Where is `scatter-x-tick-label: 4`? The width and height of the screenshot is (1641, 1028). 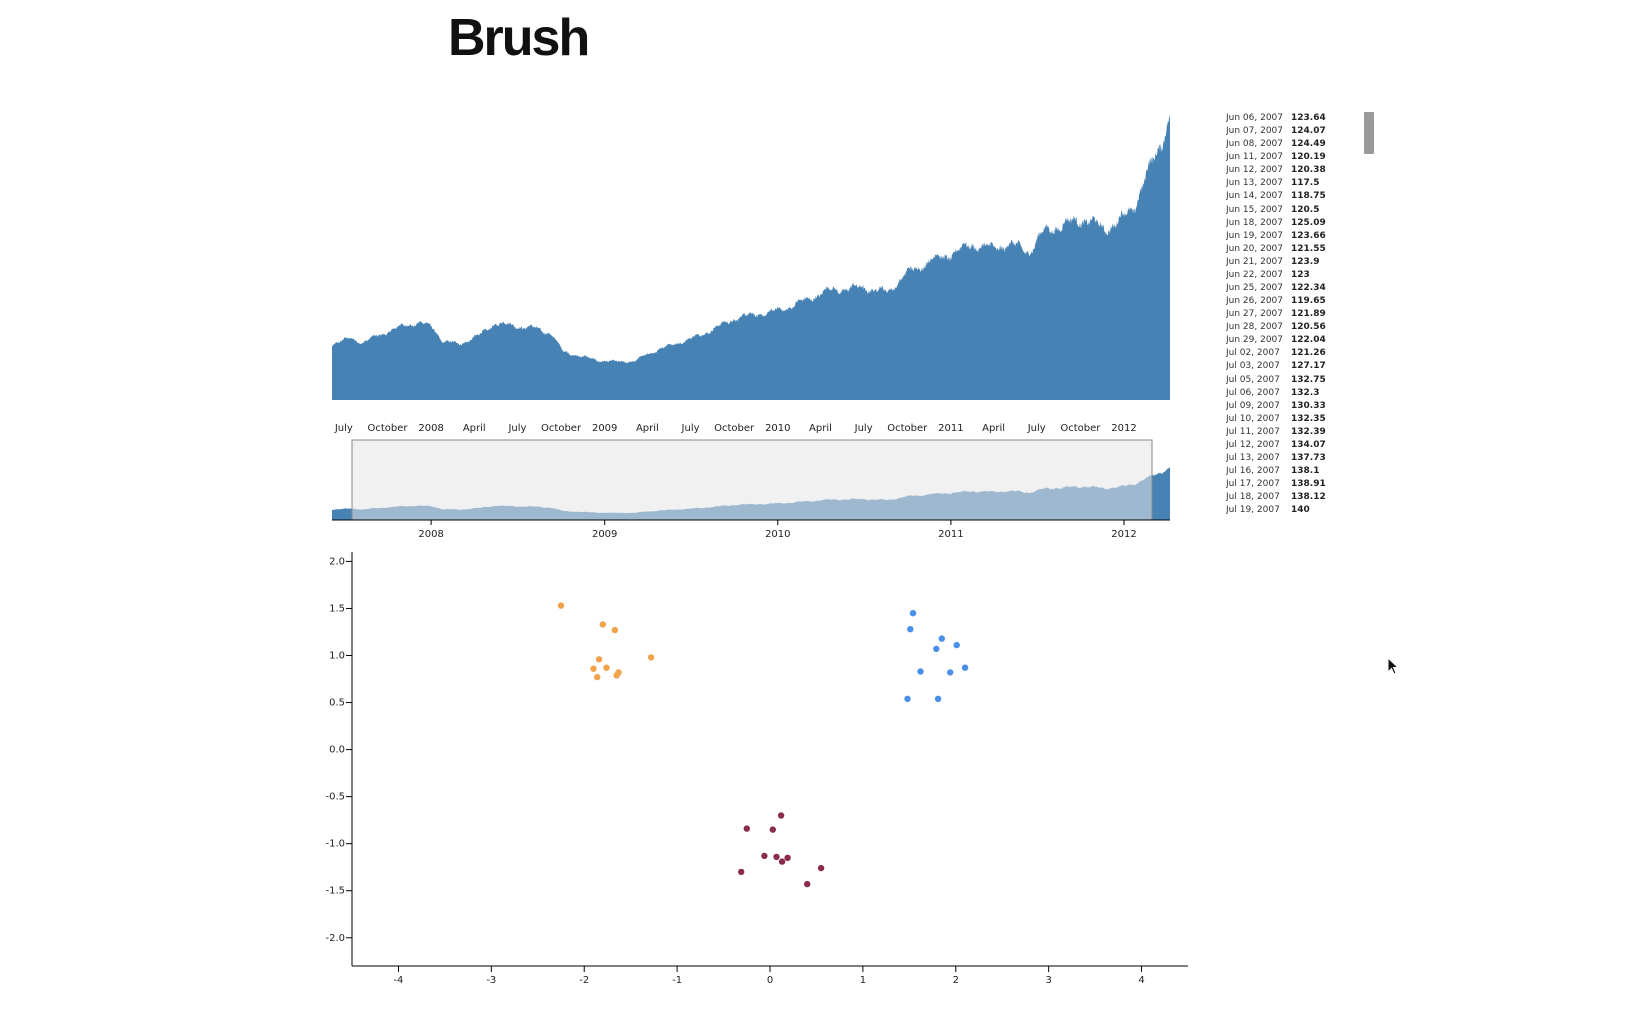 scatter-x-tick-label: 4 is located at coordinates (1141, 980).